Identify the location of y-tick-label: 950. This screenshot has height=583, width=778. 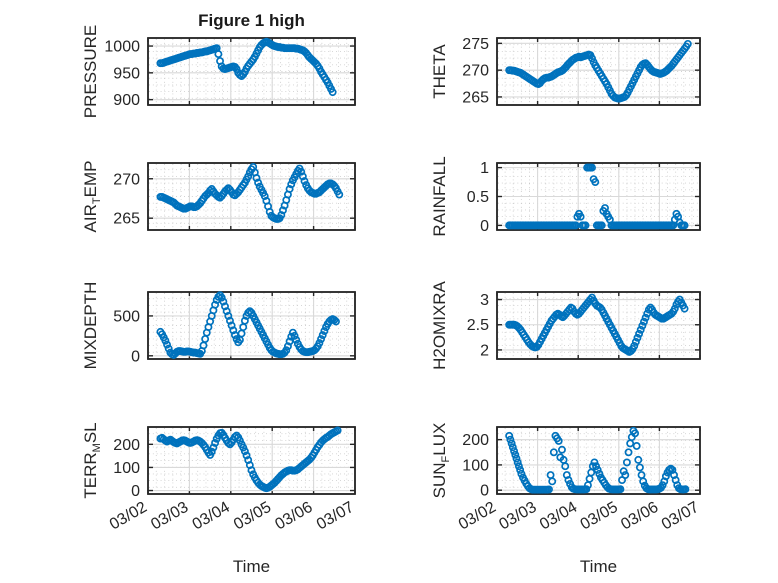
(126, 73).